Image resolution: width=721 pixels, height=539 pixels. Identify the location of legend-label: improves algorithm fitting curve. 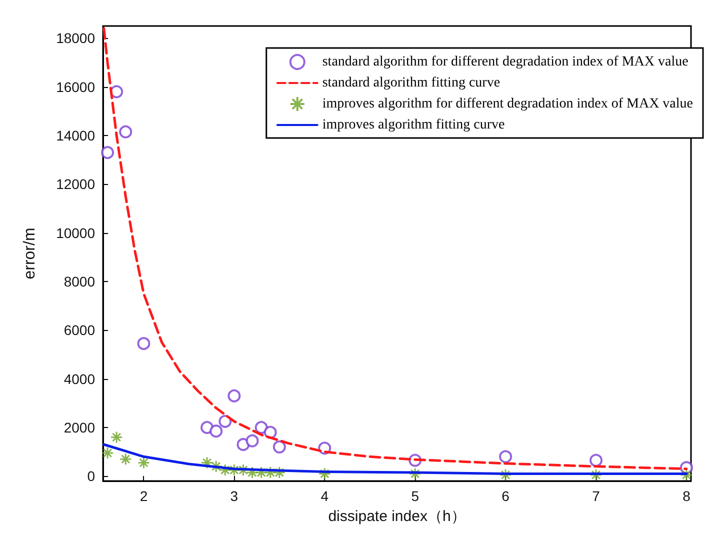
(413, 125).